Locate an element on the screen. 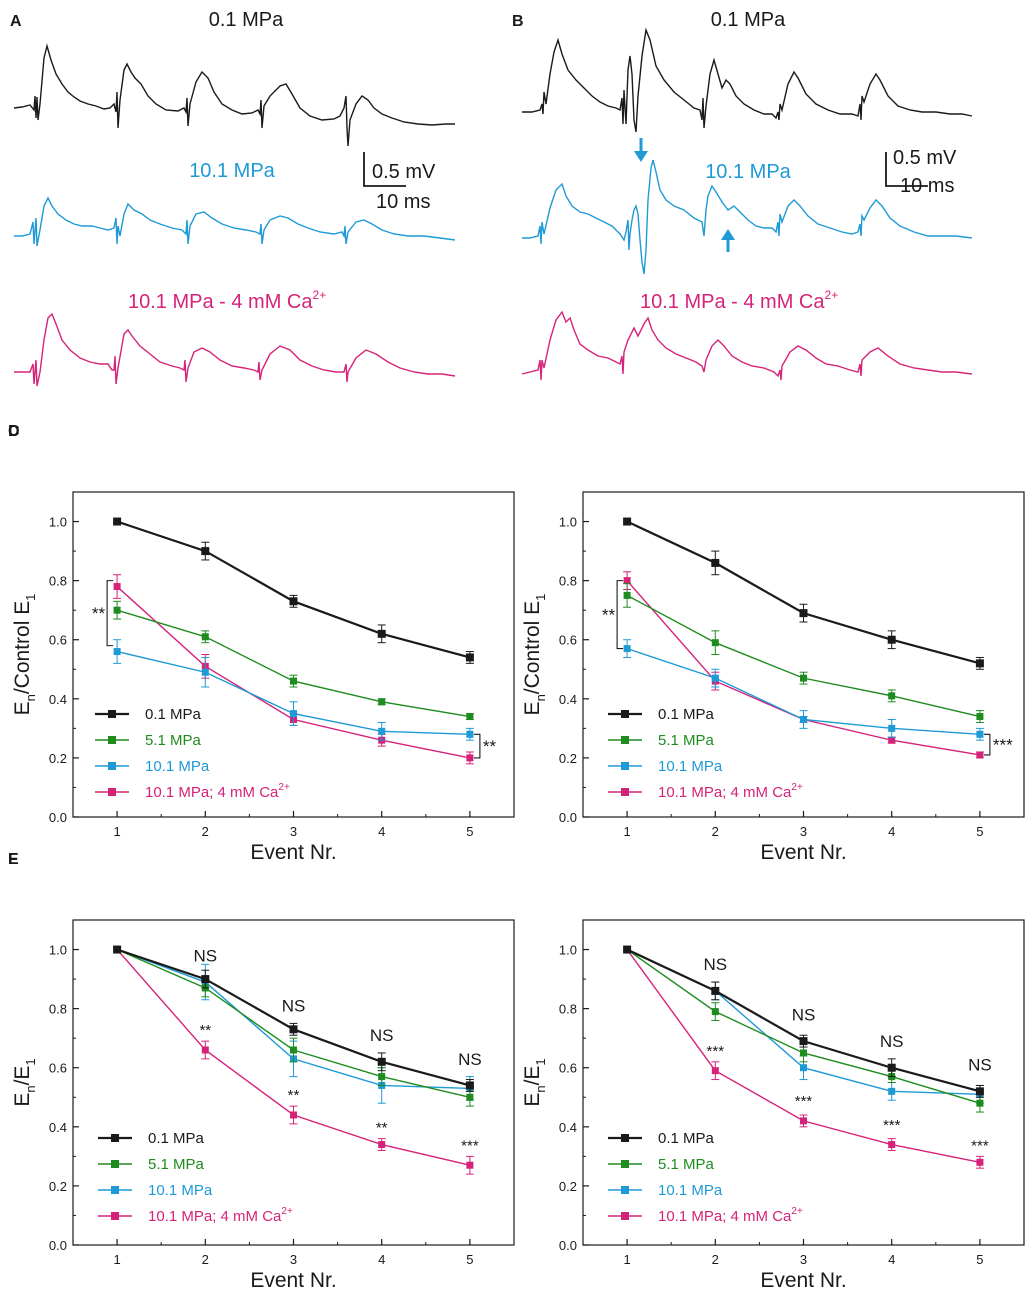 This screenshot has height=1300, width=1032. panel-letter-f: F is located at coordinates (13, 859).